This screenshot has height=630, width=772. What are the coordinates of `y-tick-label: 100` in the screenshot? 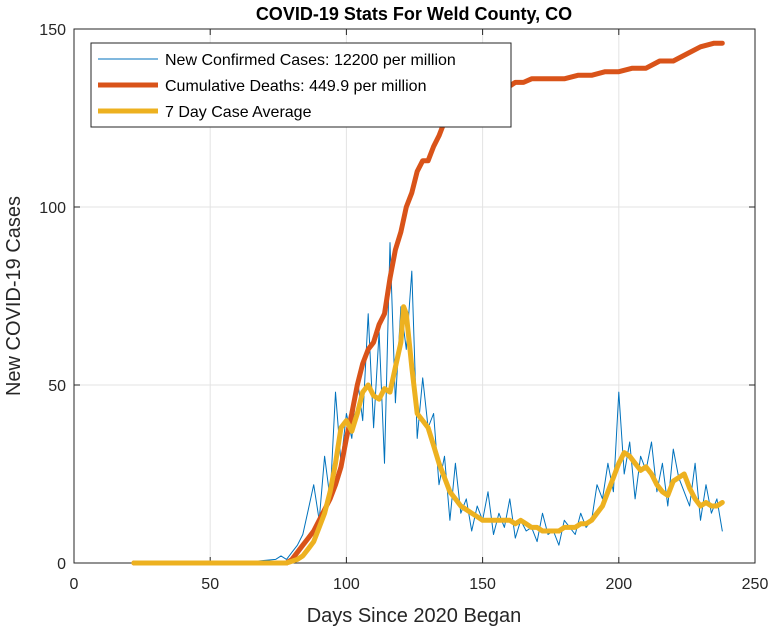 It's located at (52, 208).